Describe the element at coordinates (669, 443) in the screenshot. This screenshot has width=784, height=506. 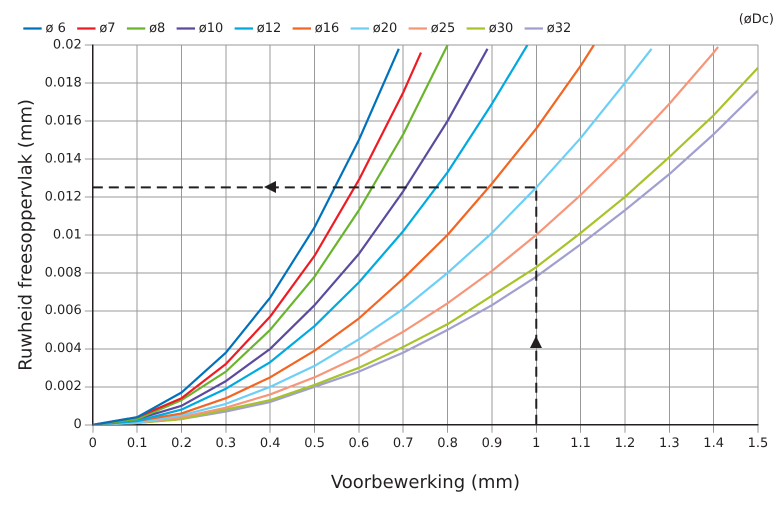
I see `x-tick-label: 1.3` at that location.